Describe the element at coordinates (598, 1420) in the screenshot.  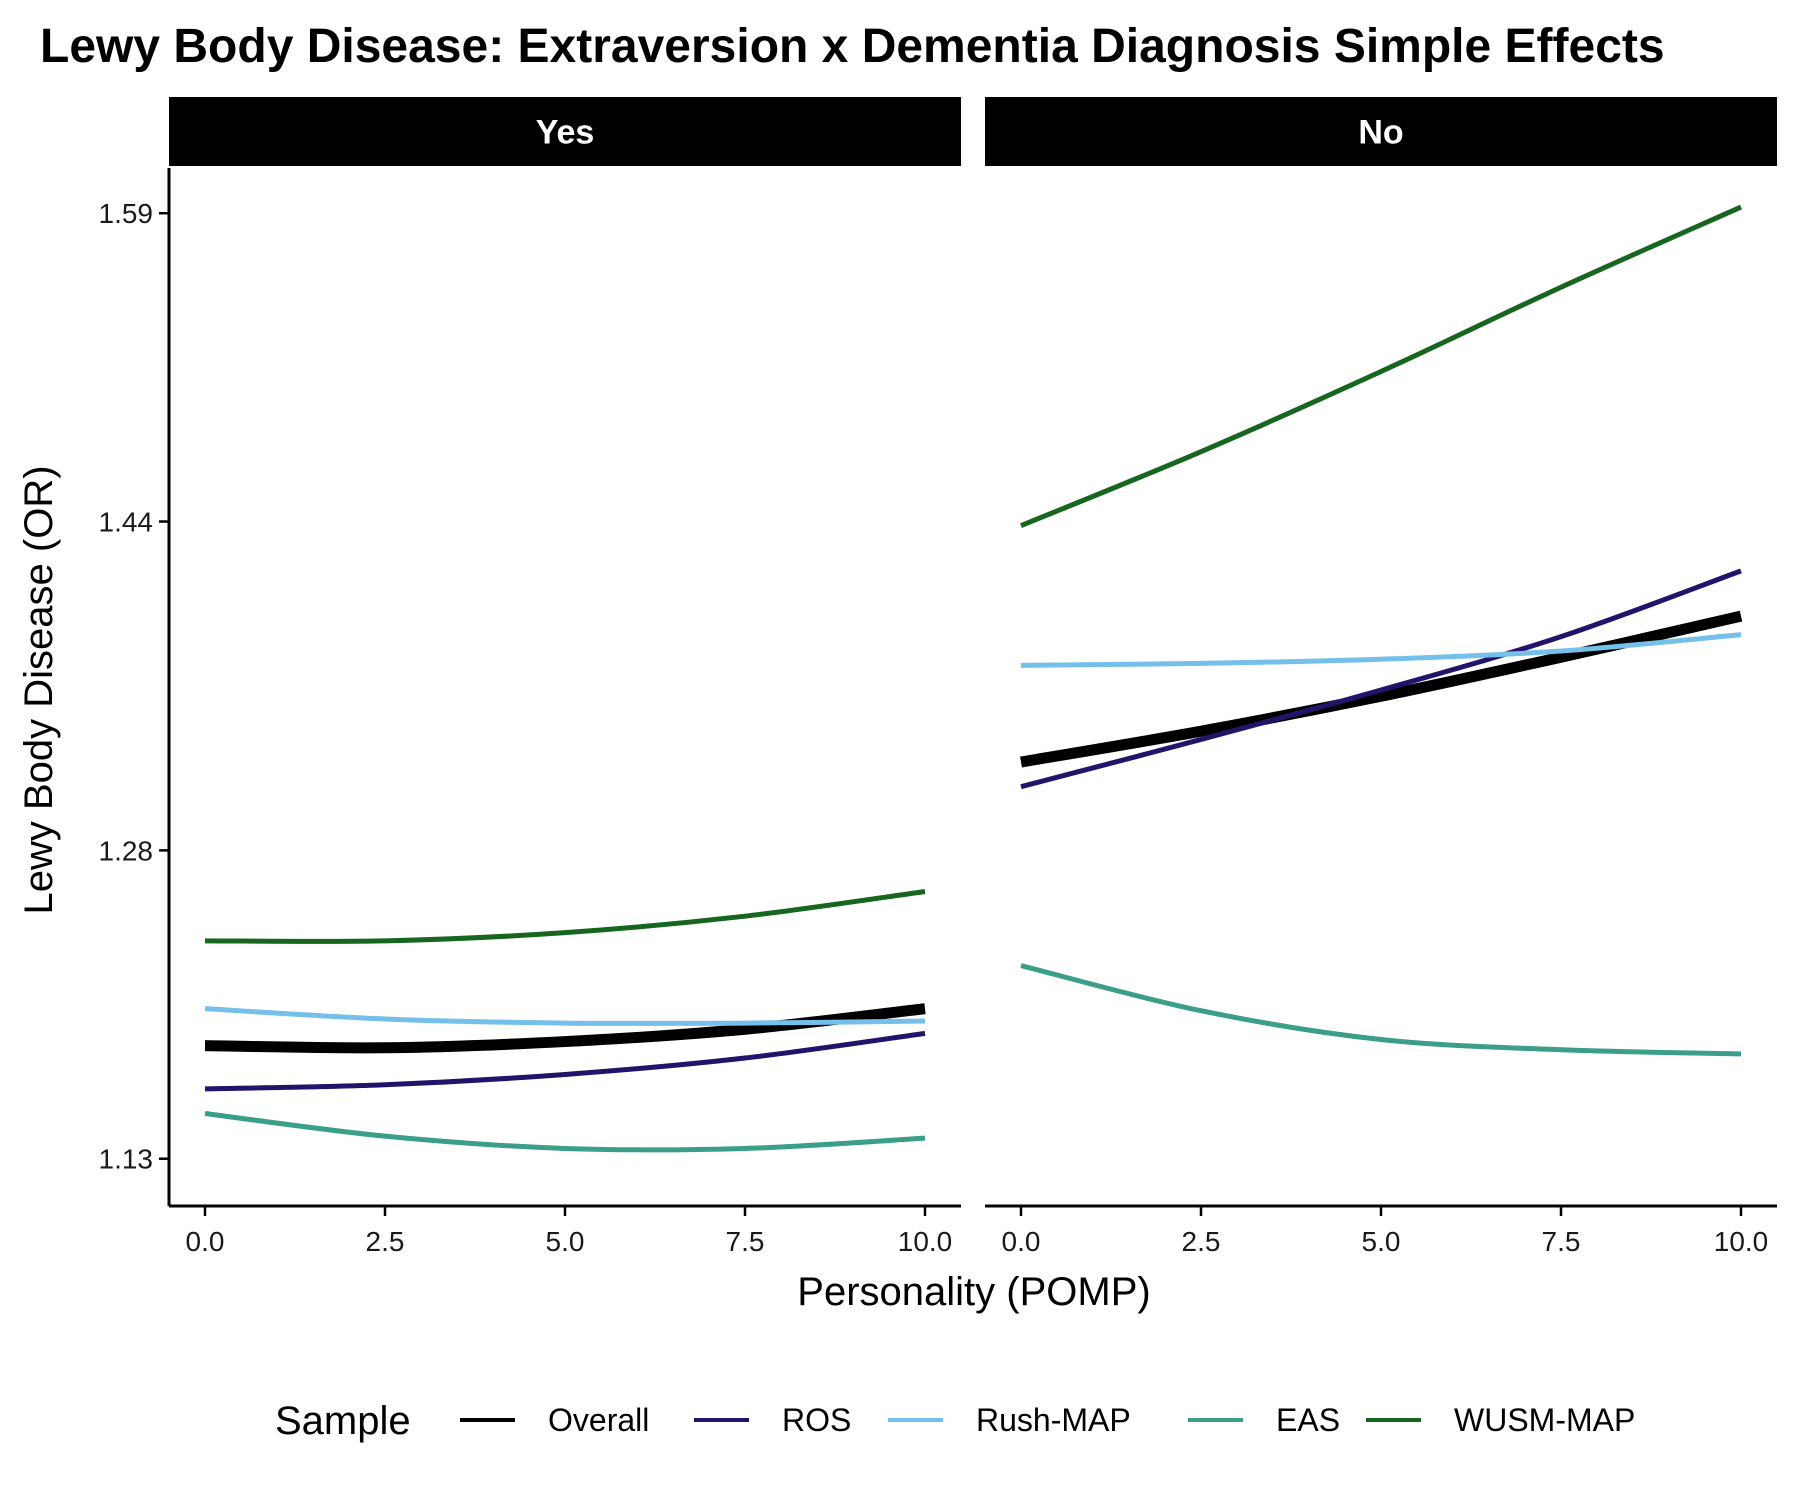
I see `legend-label: Overall` at that location.